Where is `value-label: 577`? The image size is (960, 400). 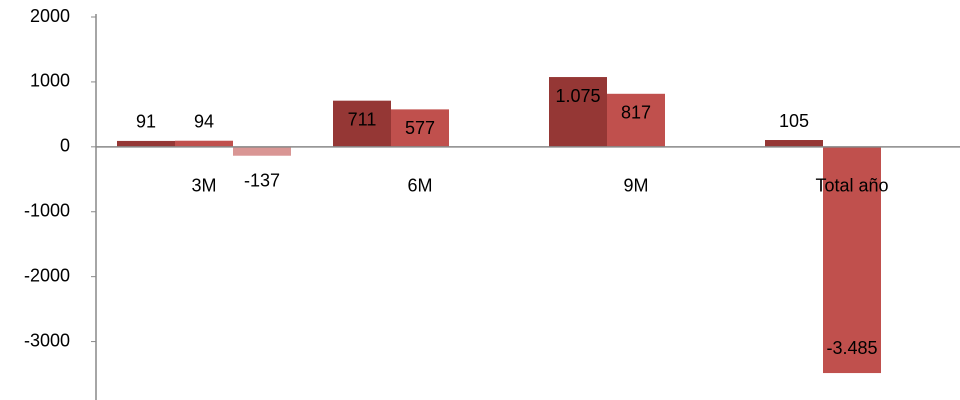
value-label: 577 is located at coordinates (420, 128).